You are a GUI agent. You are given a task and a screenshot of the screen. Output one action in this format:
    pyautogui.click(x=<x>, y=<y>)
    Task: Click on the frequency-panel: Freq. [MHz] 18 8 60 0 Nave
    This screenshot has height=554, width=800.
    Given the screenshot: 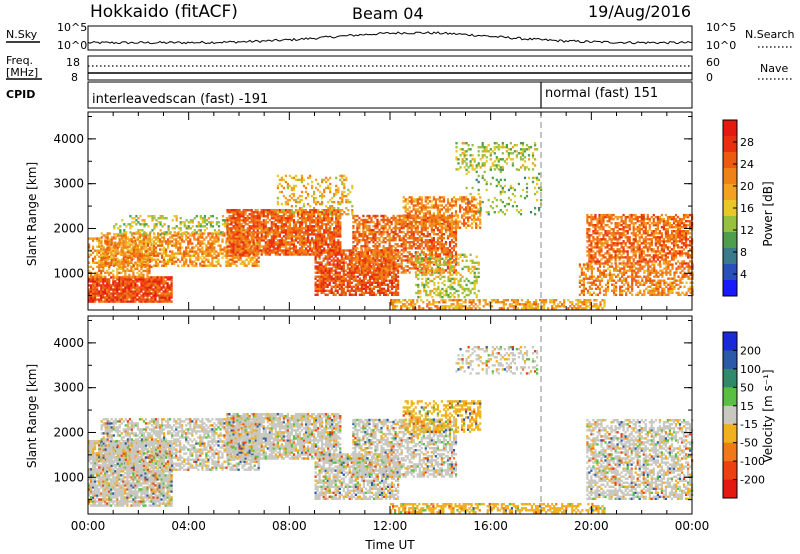 What is the action you would take?
    pyautogui.click(x=399, y=69)
    